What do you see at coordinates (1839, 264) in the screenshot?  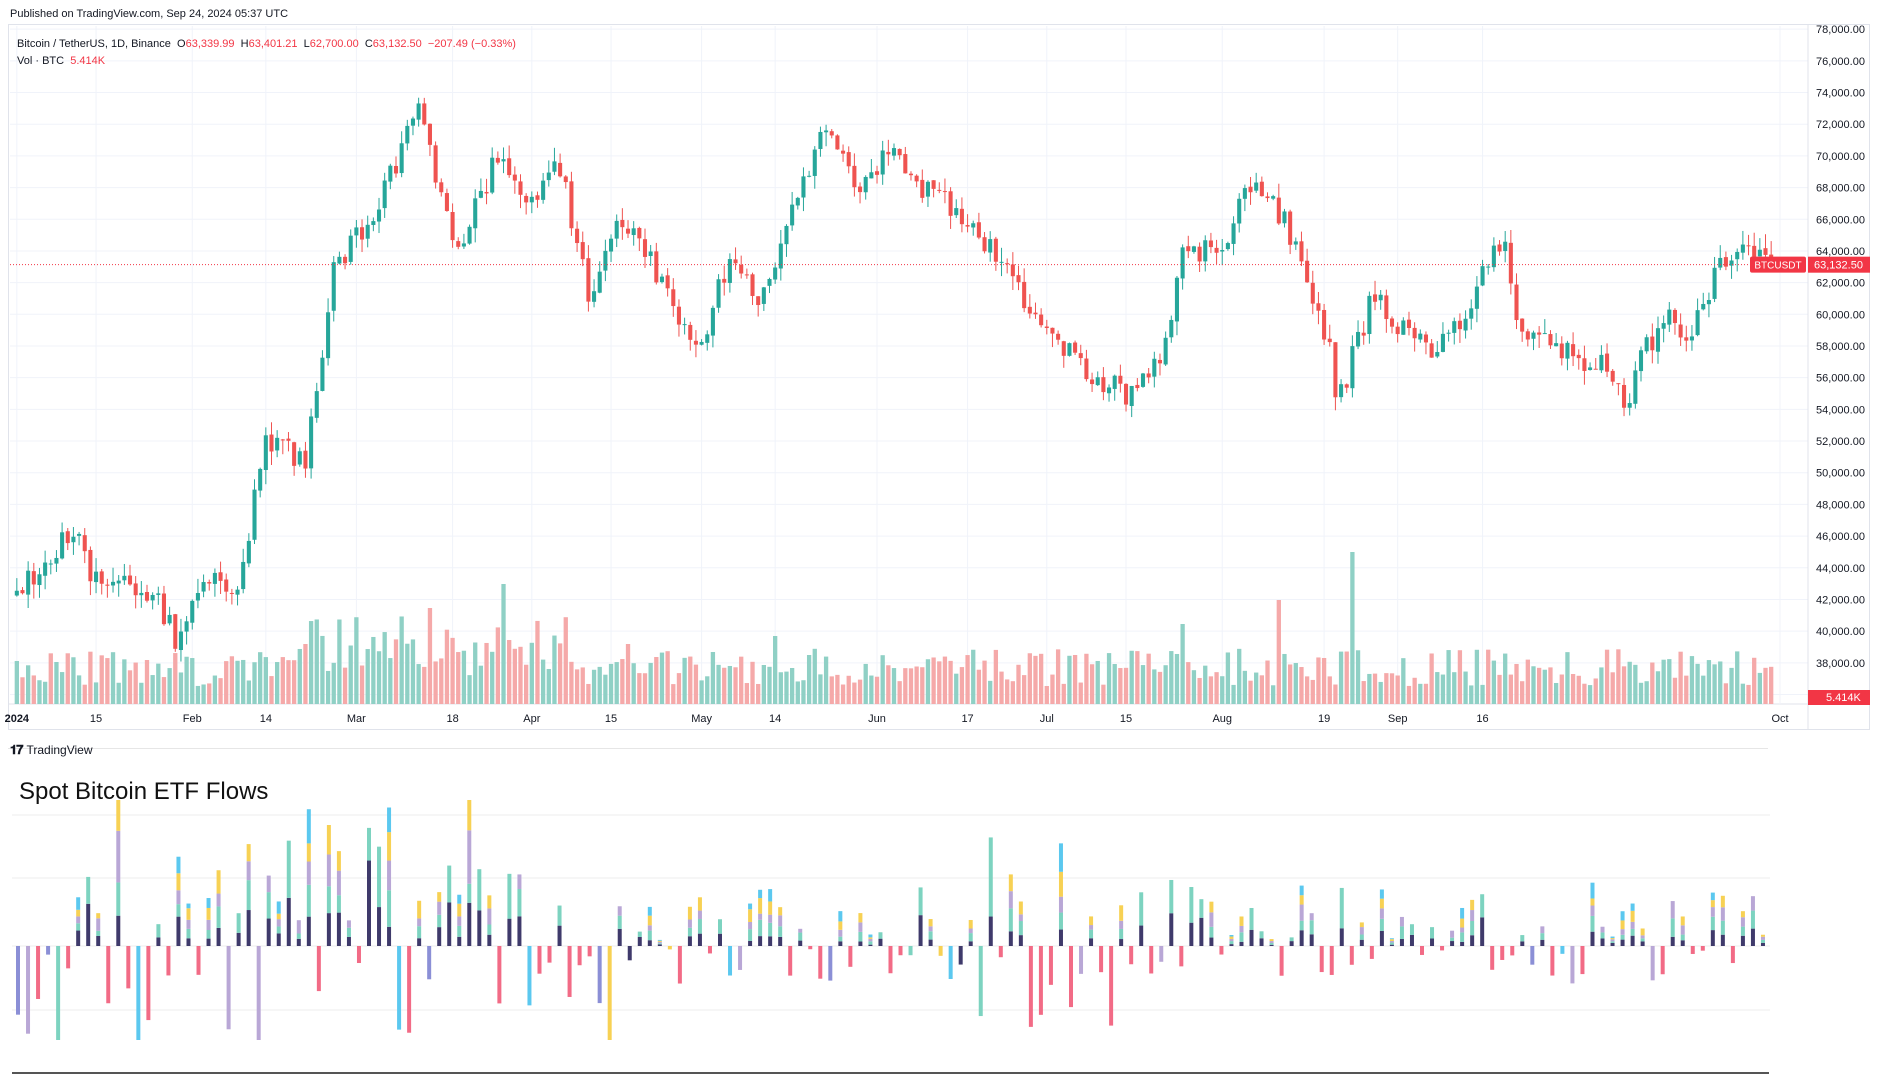 I see `price-tag` at bounding box center [1839, 264].